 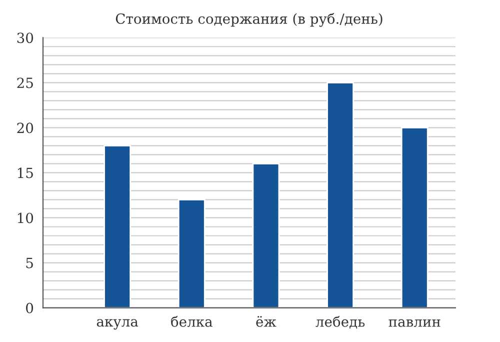 What do you see at coordinates (25, 128) in the screenshot?
I see `y-tick-label: 20` at bounding box center [25, 128].